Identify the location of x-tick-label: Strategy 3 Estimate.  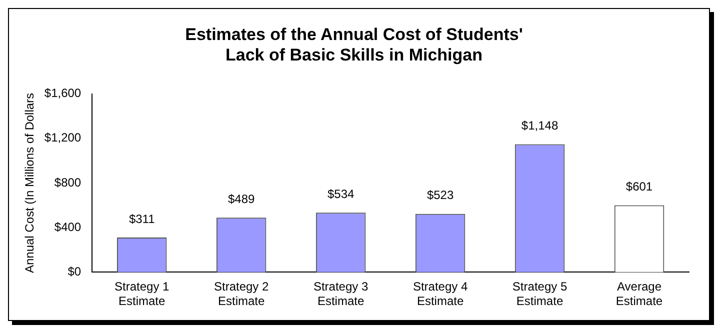
(340, 294).